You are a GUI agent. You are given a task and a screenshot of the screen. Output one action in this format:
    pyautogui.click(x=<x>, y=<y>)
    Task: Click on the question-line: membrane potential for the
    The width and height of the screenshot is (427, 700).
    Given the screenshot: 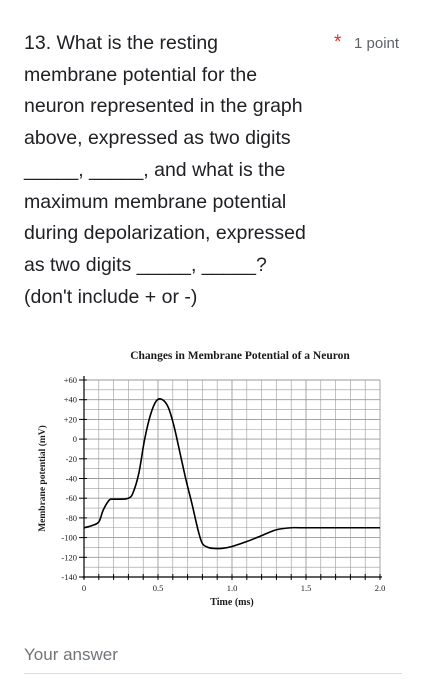 What is the action you would take?
    pyautogui.click(x=141, y=74)
    